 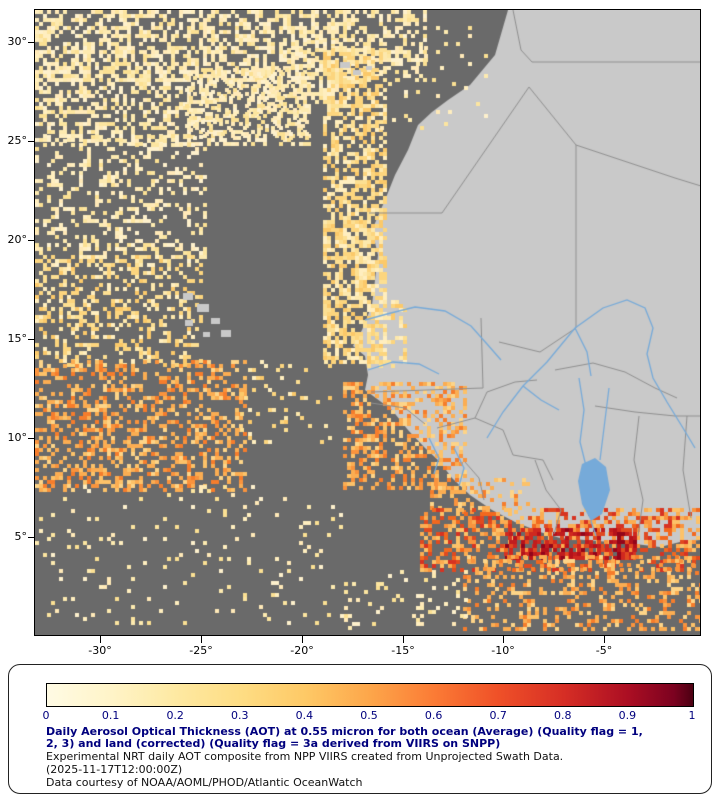 What do you see at coordinates (17, 437) in the screenshot?
I see `lat-label-10: 10°` at bounding box center [17, 437].